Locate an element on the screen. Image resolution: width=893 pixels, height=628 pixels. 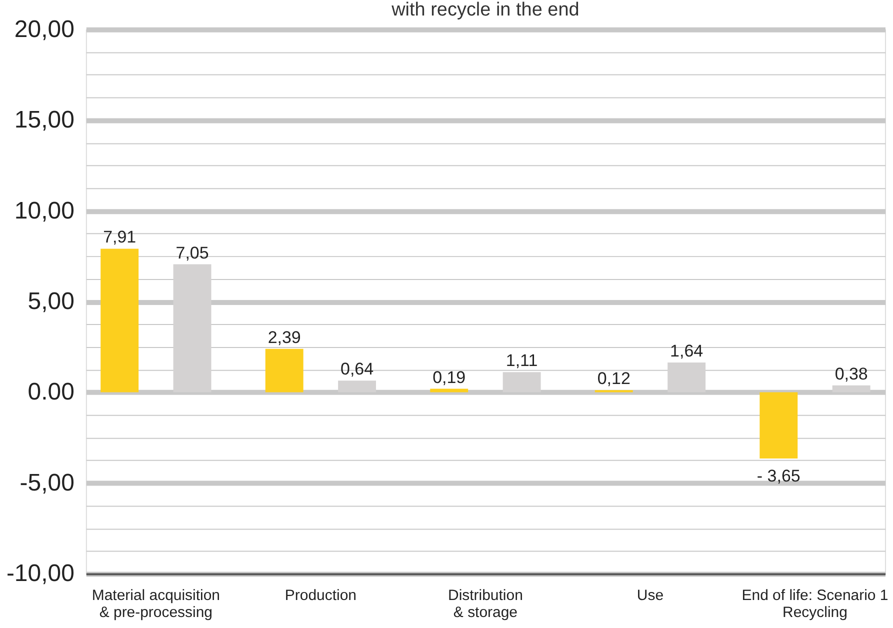
data-label: 0,64 is located at coordinates (357, 369).